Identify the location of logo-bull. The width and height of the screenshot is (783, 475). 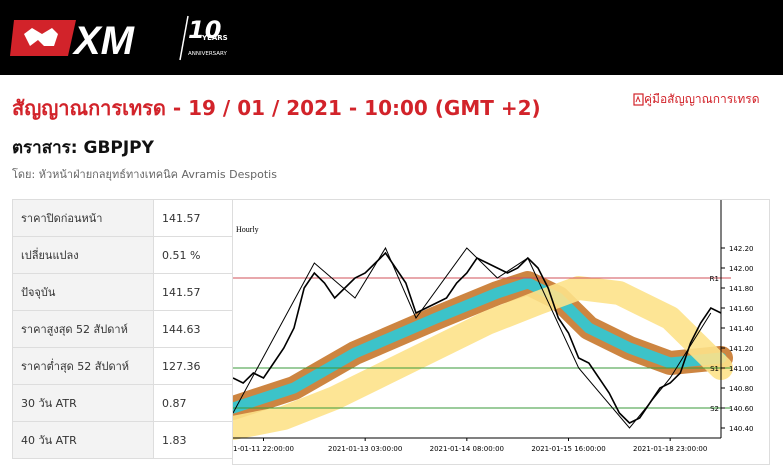
(41, 37).